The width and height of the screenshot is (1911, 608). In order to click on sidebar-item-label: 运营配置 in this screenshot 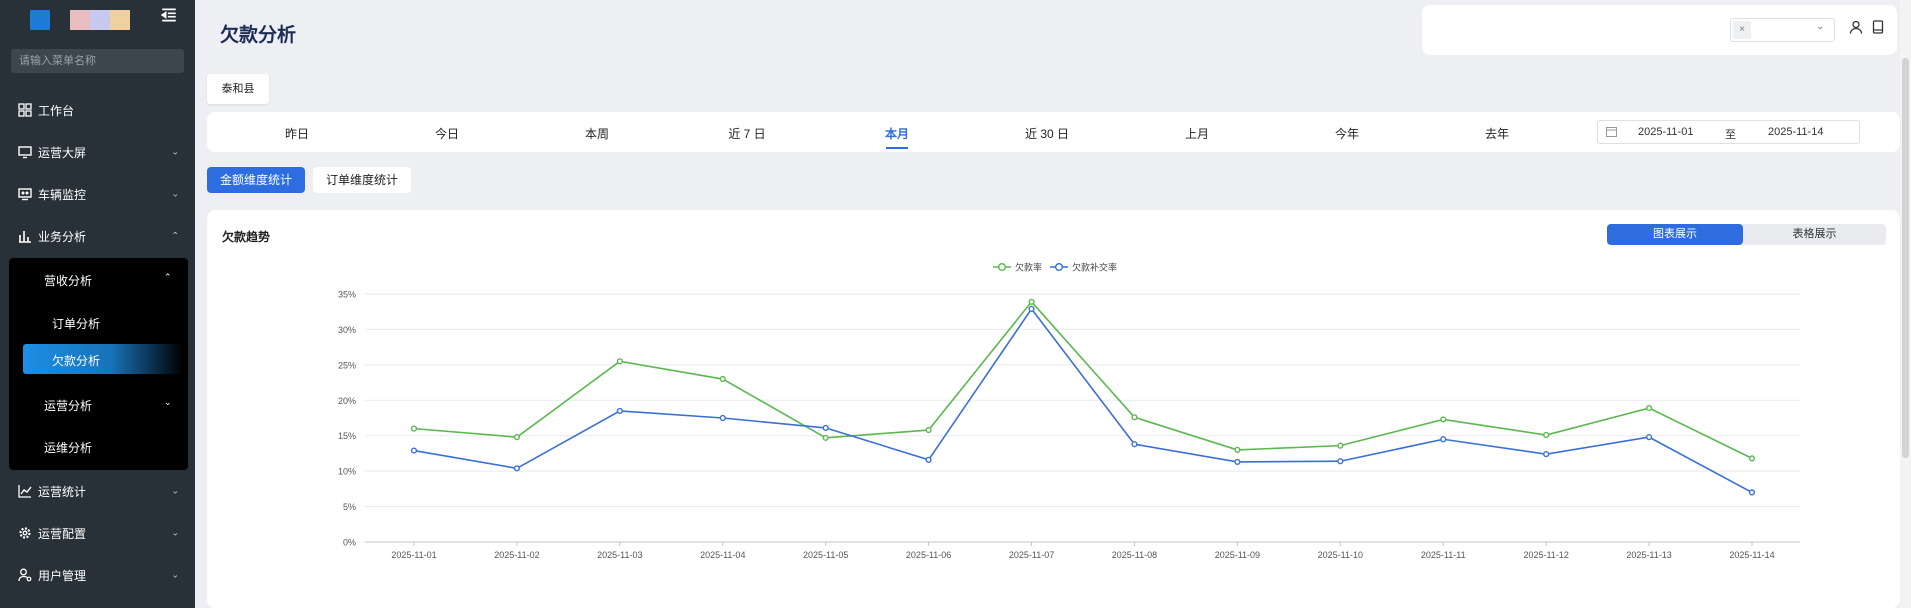, I will do `click(62, 533)`.